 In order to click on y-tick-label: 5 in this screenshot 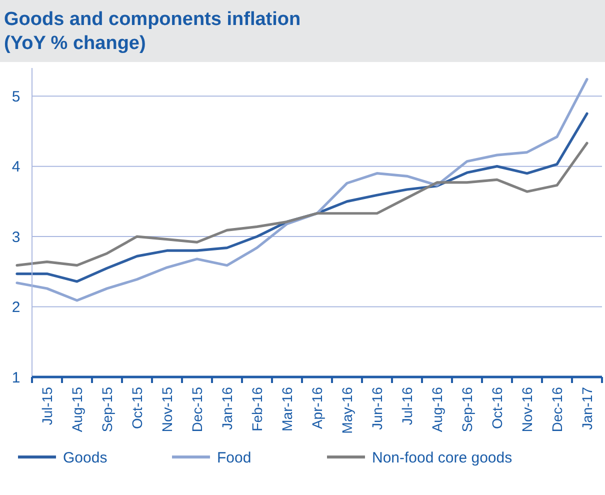, I will do `click(16, 97)`.